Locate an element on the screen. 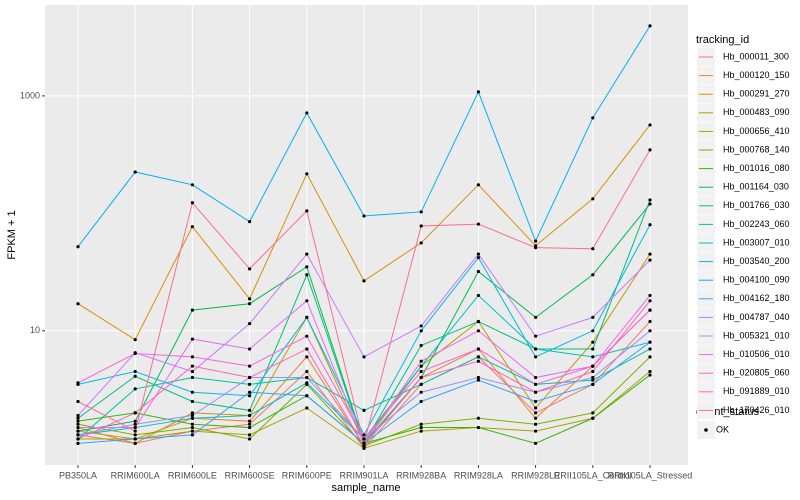 The image size is (800, 500). legend-label: Hb_004787_040 is located at coordinates (756, 317).